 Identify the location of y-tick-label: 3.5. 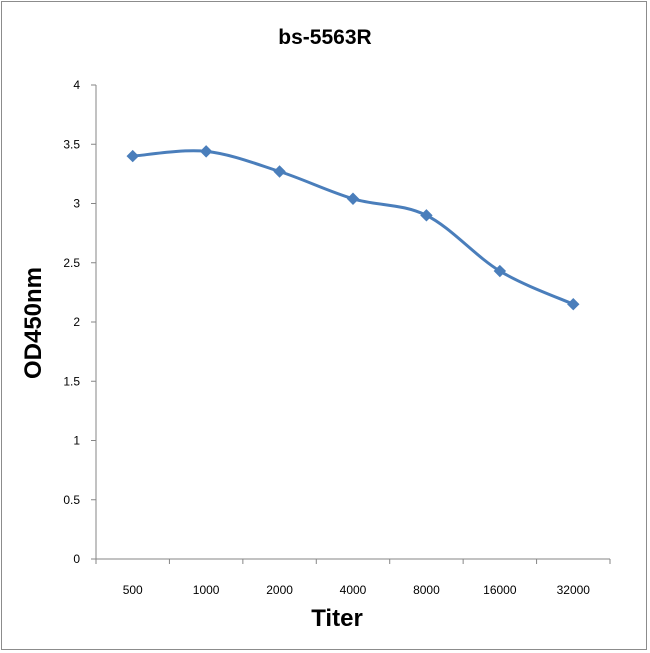
(71, 144).